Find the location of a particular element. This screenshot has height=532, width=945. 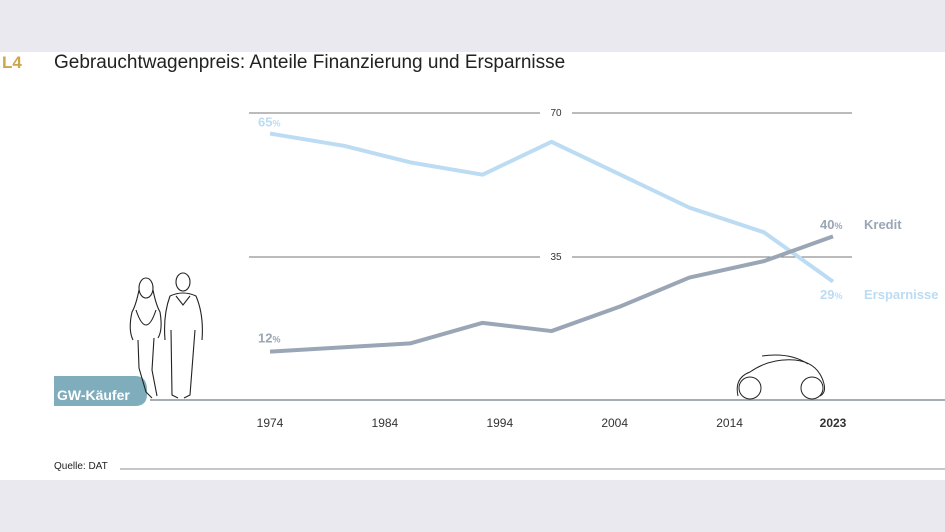

gw-kaeufer-badge is located at coordinates (100, 391).